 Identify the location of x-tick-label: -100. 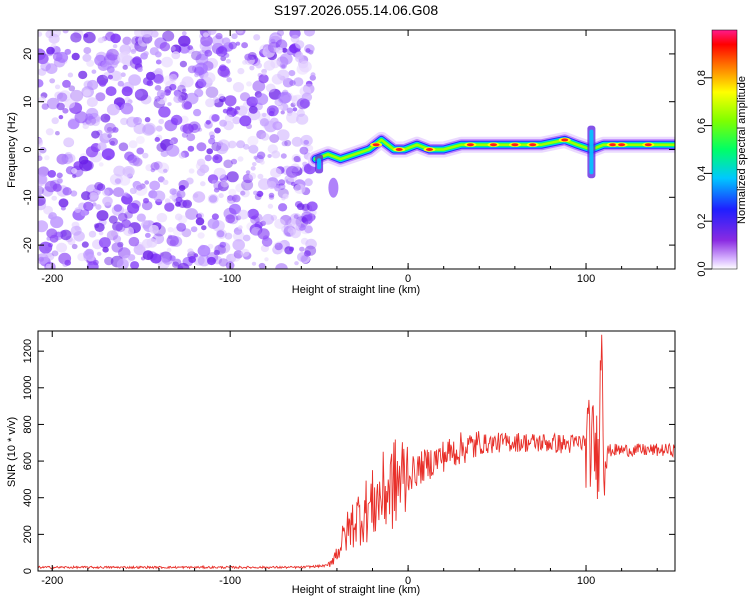
(230, 581).